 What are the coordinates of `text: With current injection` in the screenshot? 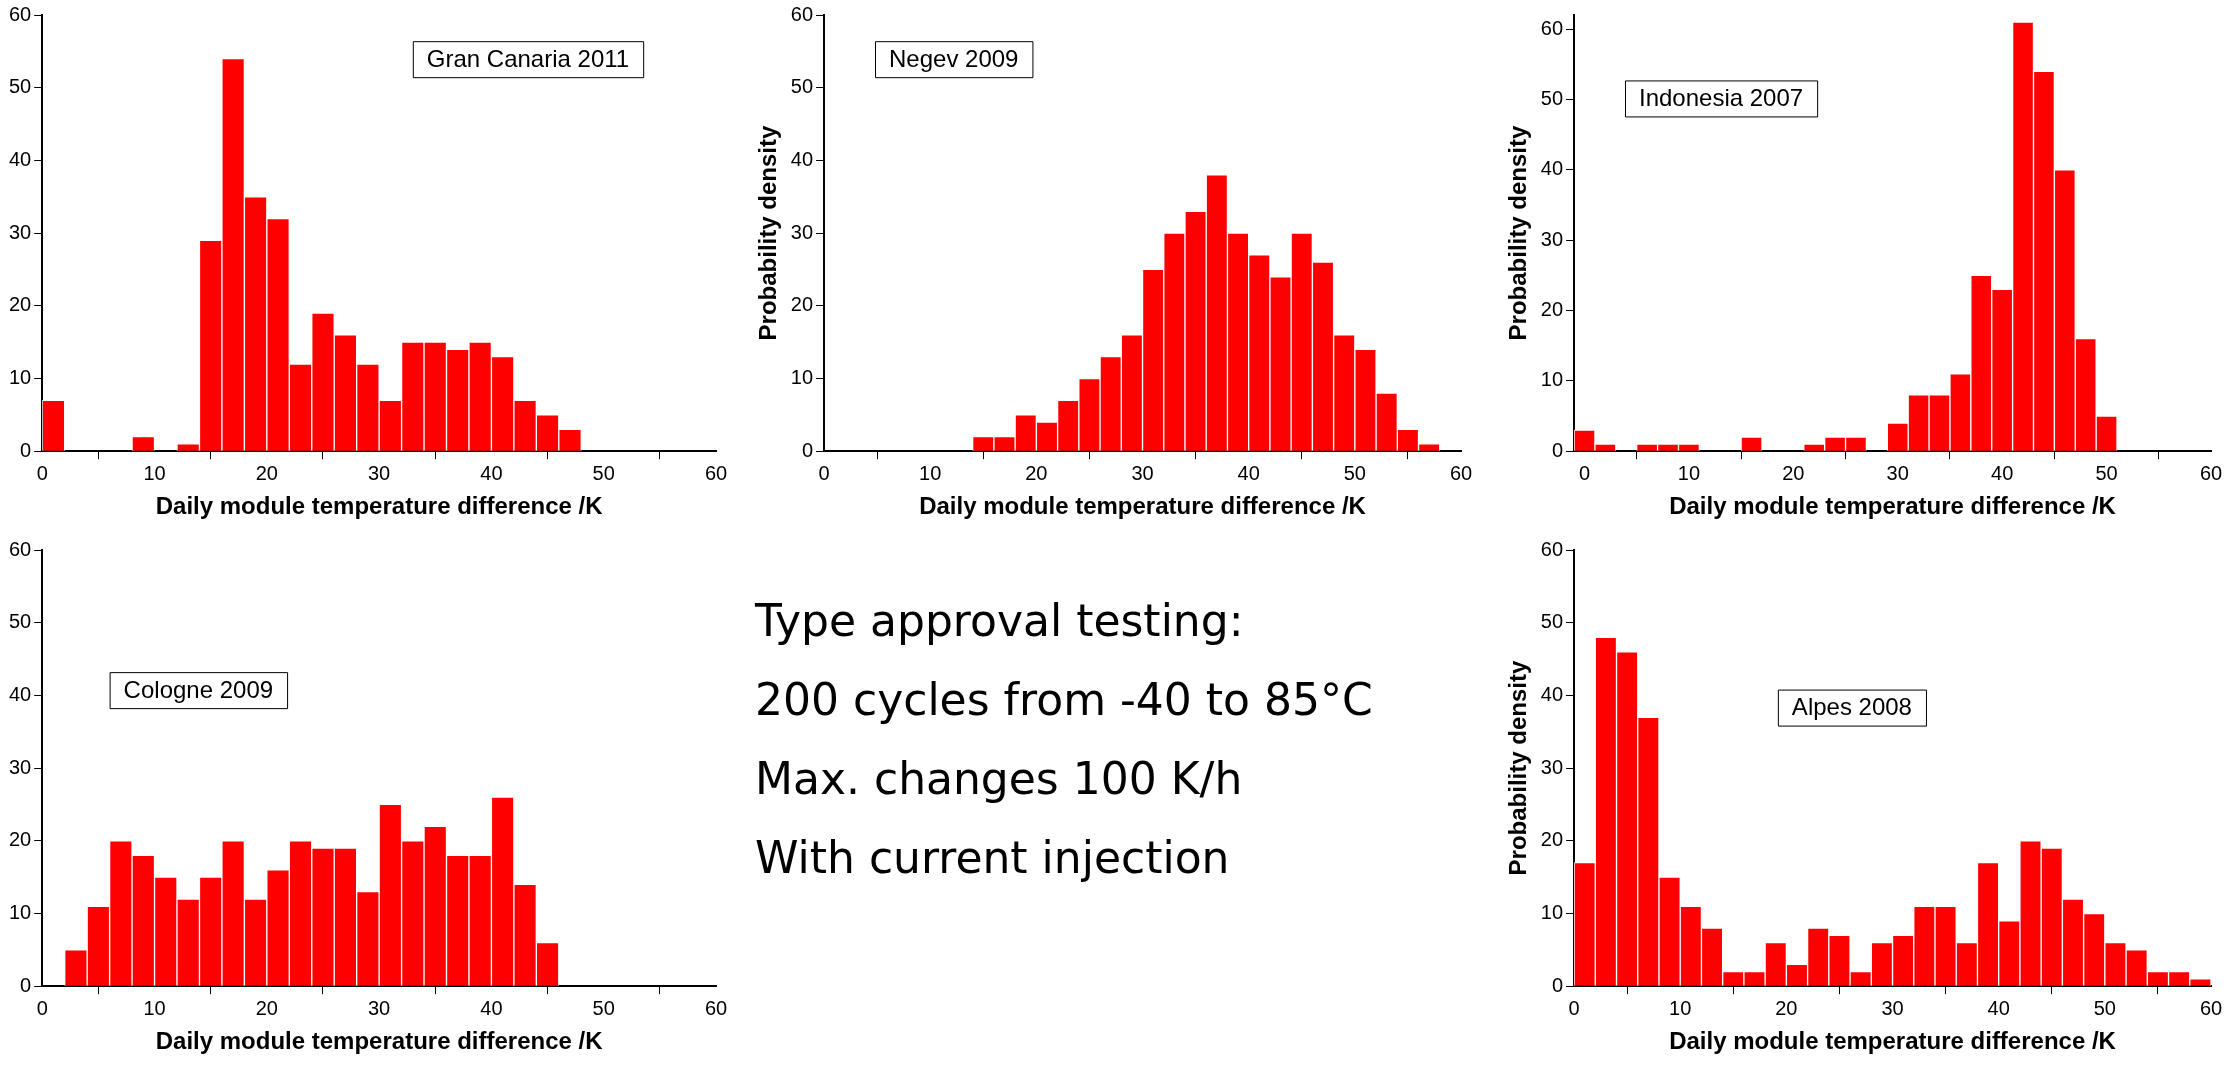 It's located at (993, 857).